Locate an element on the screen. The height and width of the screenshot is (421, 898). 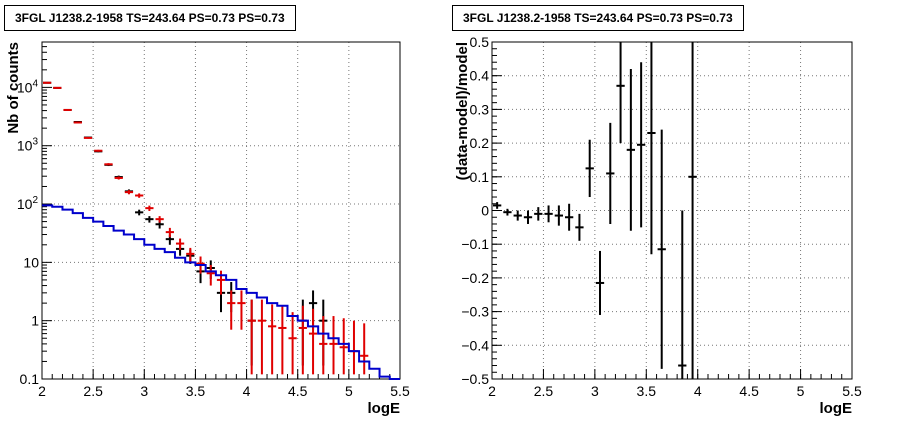
y-tick-label: 0 is located at coordinates (485, 211).